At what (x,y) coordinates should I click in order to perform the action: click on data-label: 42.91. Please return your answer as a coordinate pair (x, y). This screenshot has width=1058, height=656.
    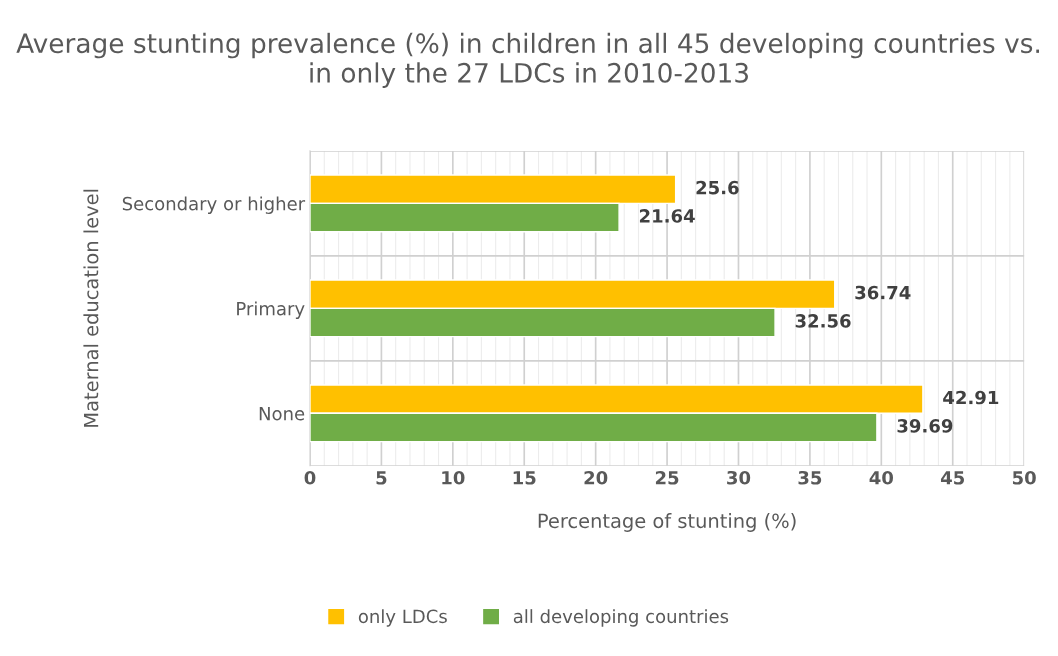
    Looking at the image, I should click on (971, 397).